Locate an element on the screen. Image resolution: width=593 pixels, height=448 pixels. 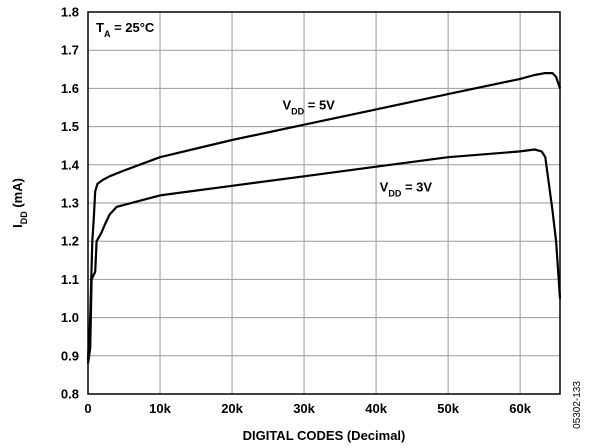
series-label-vdd-5v-subscript: DD is located at coordinates (297, 111).